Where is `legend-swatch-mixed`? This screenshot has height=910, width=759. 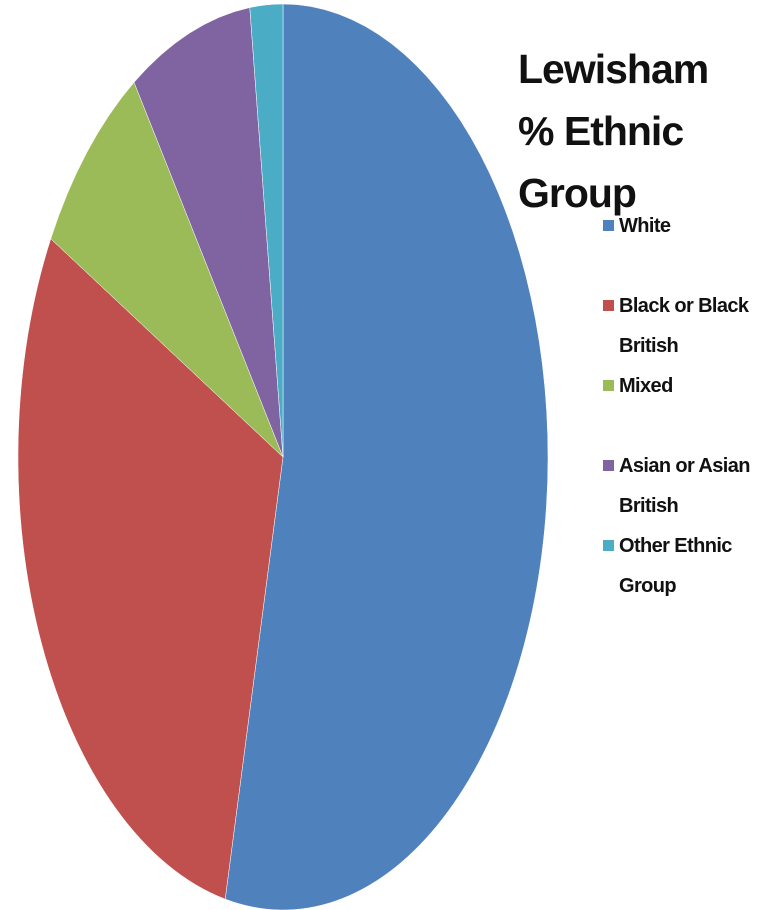 legend-swatch-mixed is located at coordinates (608, 385).